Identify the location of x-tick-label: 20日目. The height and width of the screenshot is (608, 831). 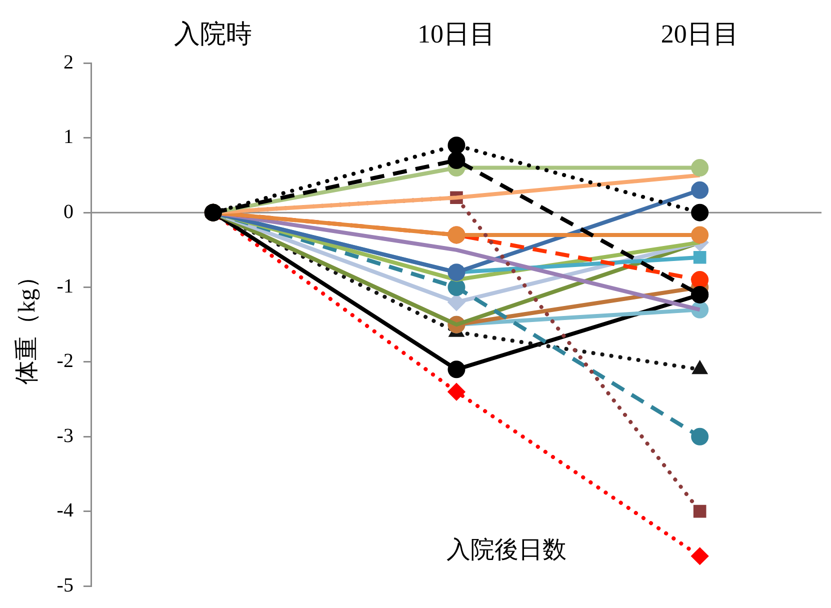
(699, 33).